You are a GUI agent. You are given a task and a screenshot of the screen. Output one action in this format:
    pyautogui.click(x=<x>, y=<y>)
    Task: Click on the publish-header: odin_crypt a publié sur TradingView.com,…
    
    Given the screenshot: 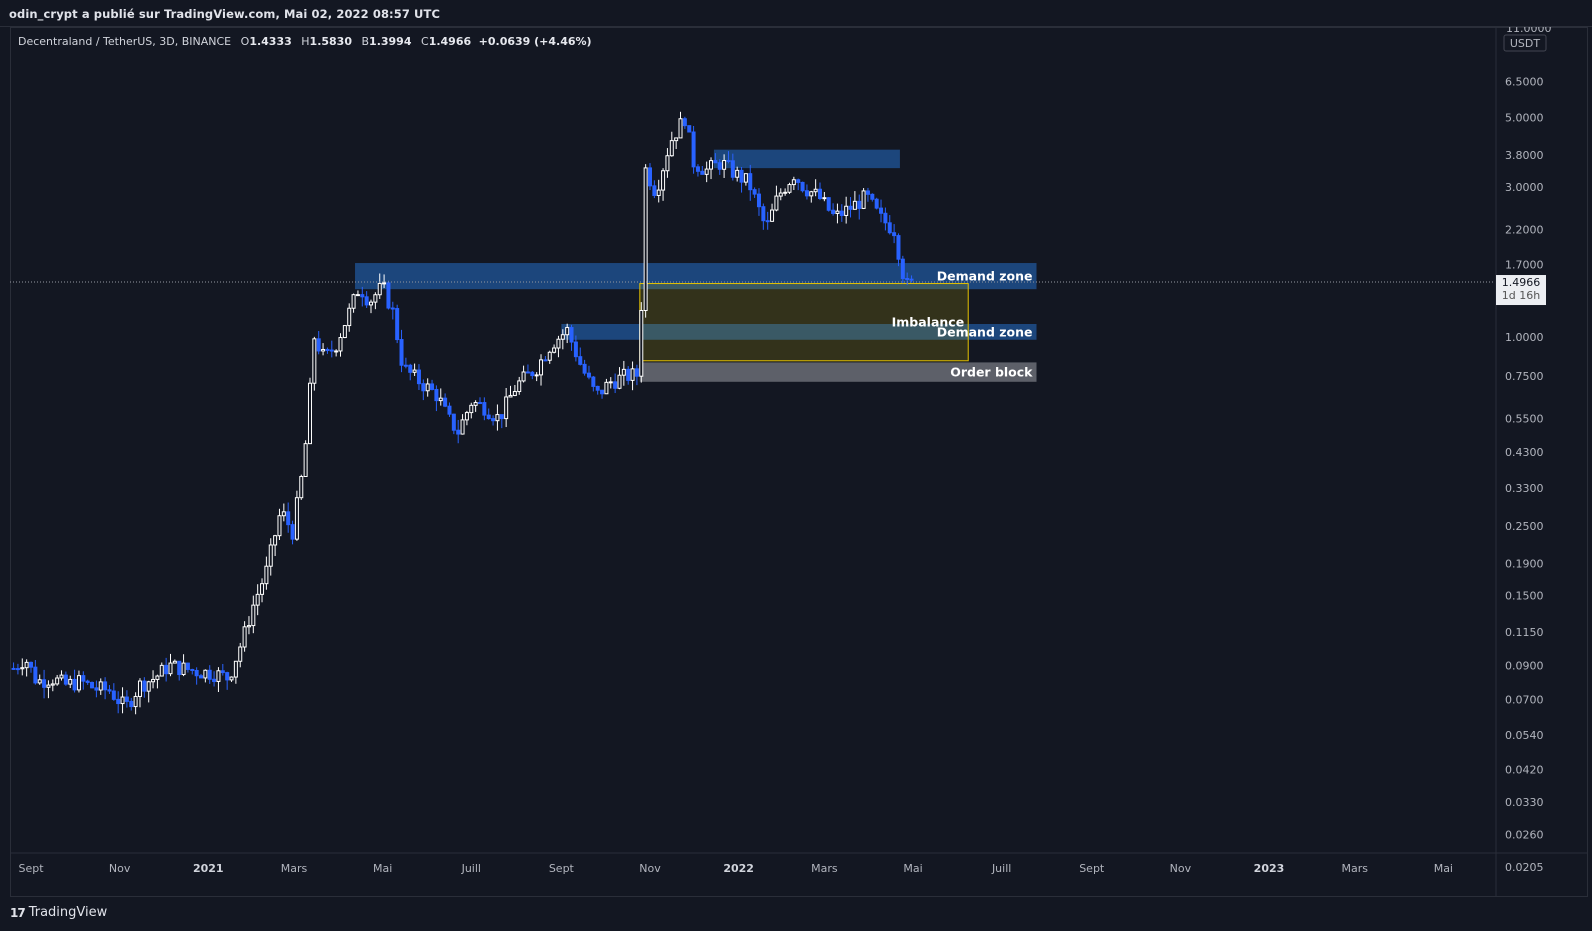 What is the action you would take?
    pyautogui.click(x=796, y=13)
    